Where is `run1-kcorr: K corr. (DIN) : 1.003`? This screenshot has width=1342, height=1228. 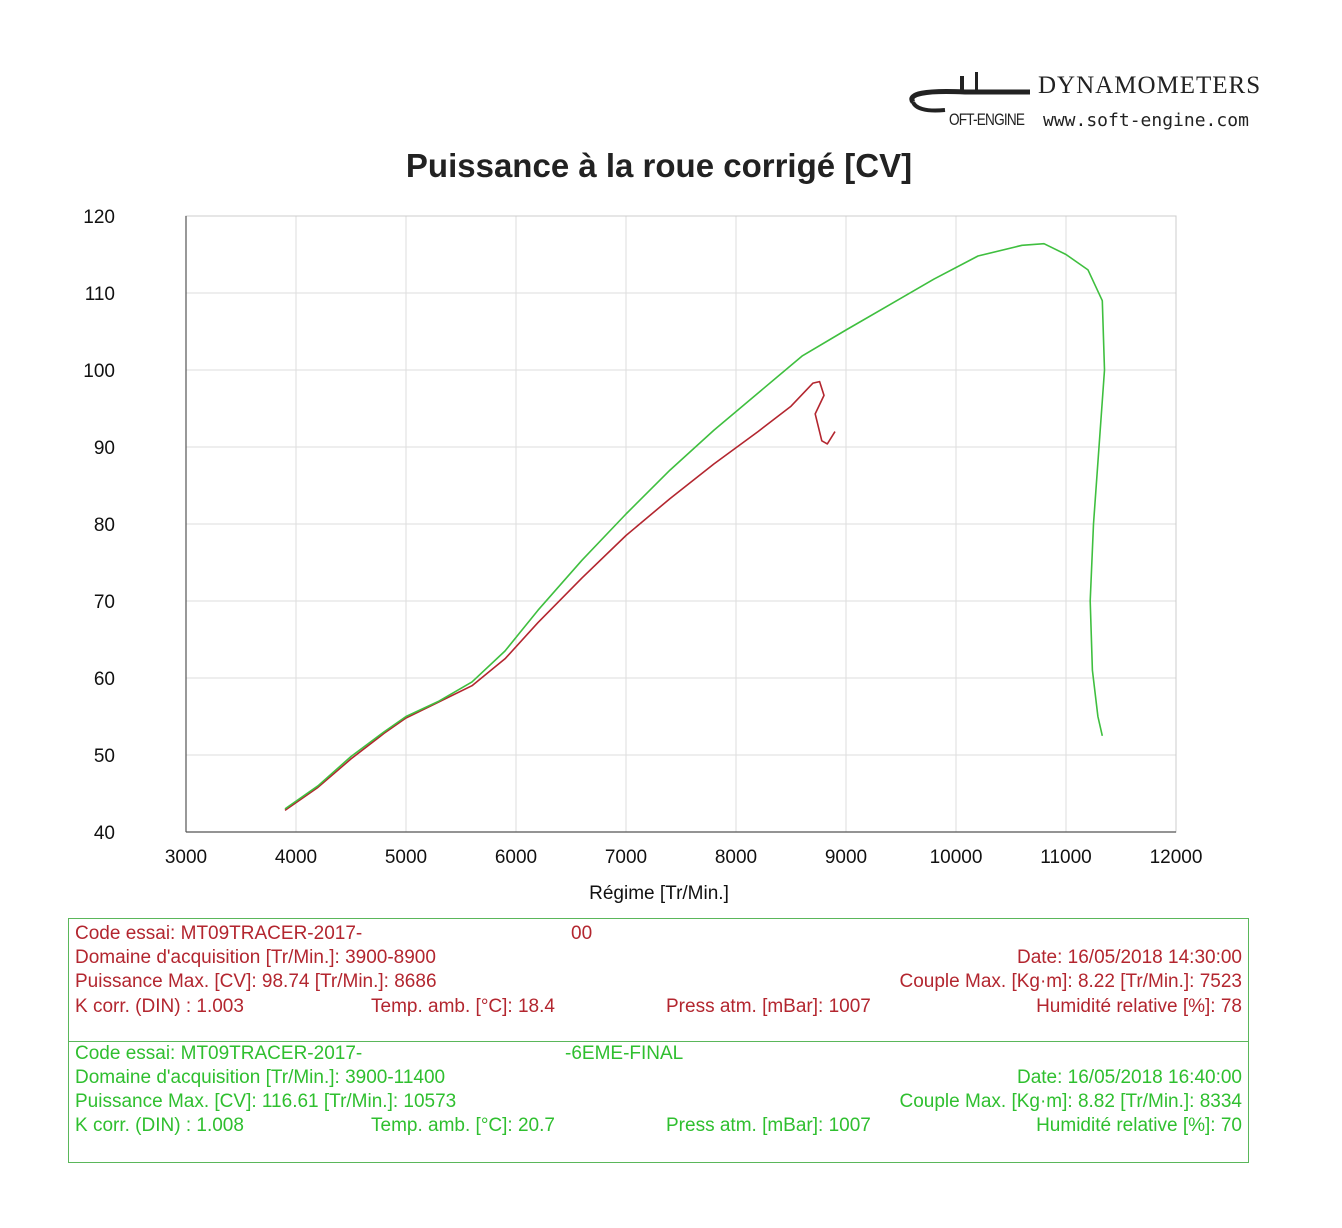
run1-kcorr: K corr. (DIN) : 1.003 is located at coordinates (159, 1006).